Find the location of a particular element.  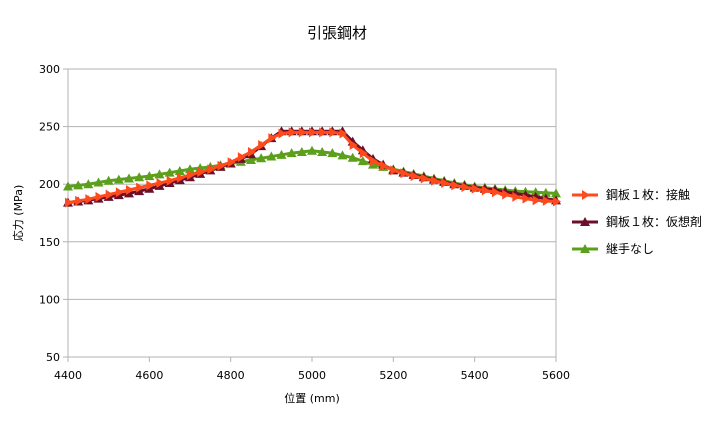

legend-label: 鋼板１枚：仮想剤 is located at coordinates (654, 221).